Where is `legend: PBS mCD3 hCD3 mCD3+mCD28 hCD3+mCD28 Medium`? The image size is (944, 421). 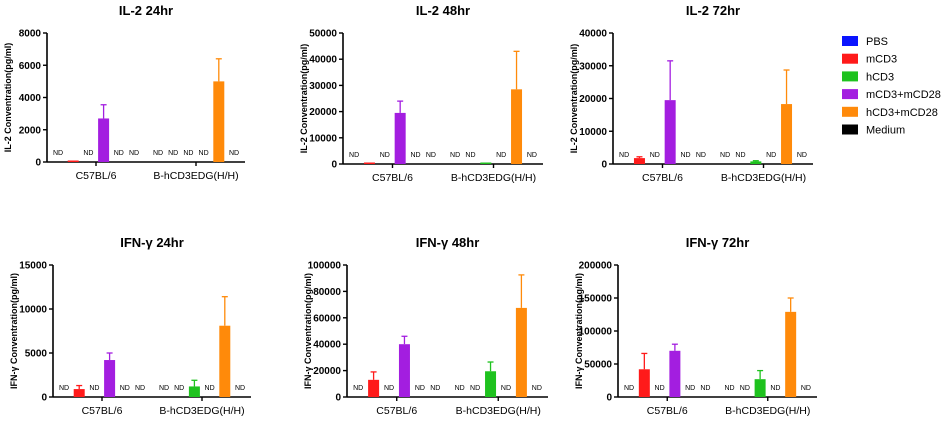 legend: PBS mCD3 hCD3 mCD3+mCD28 hCD3+mCD28 Medium is located at coordinates (891, 86).